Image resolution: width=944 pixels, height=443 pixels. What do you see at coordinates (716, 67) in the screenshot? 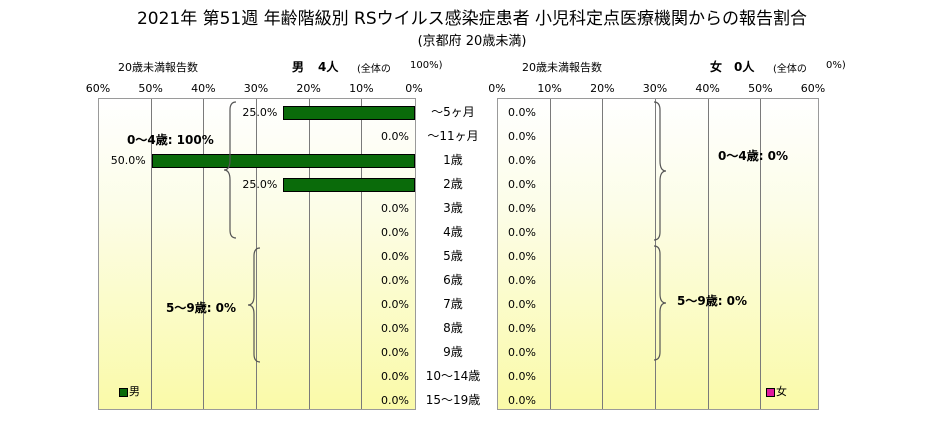
I see `female-sex-label: 女` at bounding box center [716, 67].